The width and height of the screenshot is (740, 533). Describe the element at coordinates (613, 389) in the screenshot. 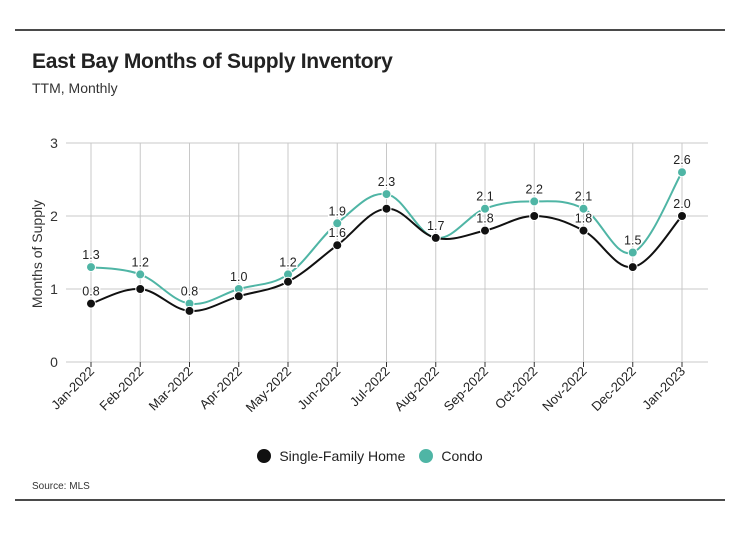

I see `x-tick-label: Dec-2022` at that location.